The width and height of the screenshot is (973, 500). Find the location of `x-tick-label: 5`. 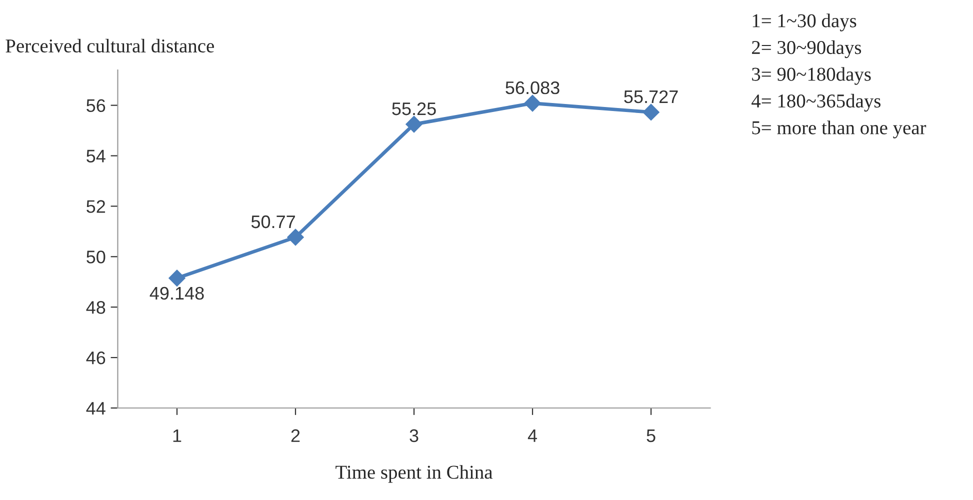

x-tick-label: 5 is located at coordinates (651, 435).